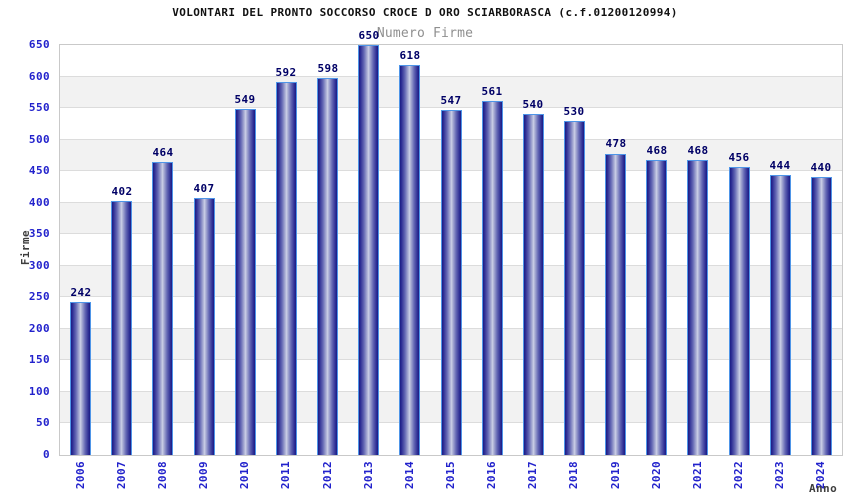 This screenshot has height=500, width=850. I want to click on bar-value-label: 561, so click(492, 91).